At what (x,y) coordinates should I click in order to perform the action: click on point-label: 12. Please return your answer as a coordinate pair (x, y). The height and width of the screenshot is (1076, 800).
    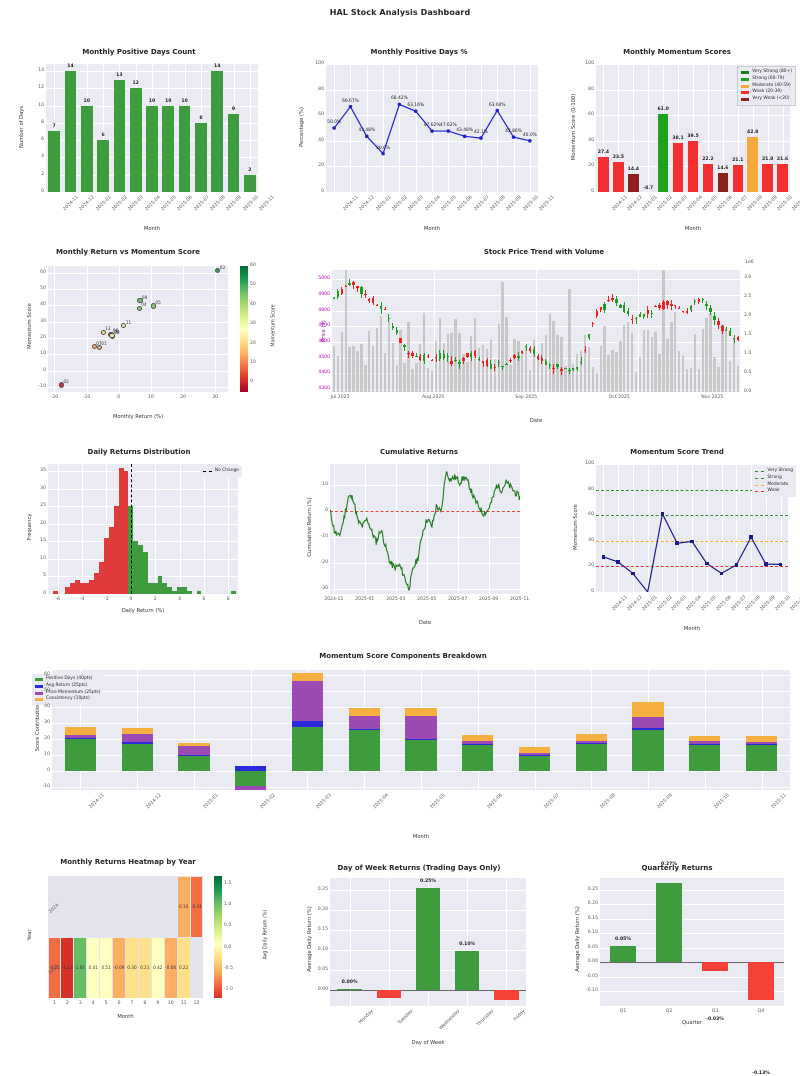
    Looking at the image, I should click on (107, 328).